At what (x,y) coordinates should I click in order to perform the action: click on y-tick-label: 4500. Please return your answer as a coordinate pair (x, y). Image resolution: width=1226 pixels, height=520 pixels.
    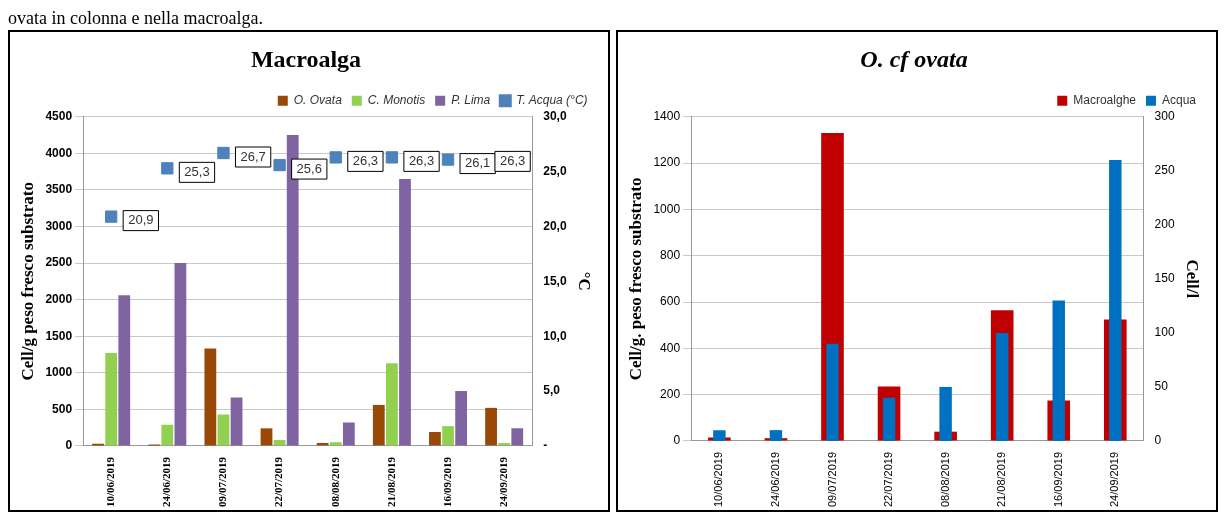
    Looking at the image, I should click on (59, 116).